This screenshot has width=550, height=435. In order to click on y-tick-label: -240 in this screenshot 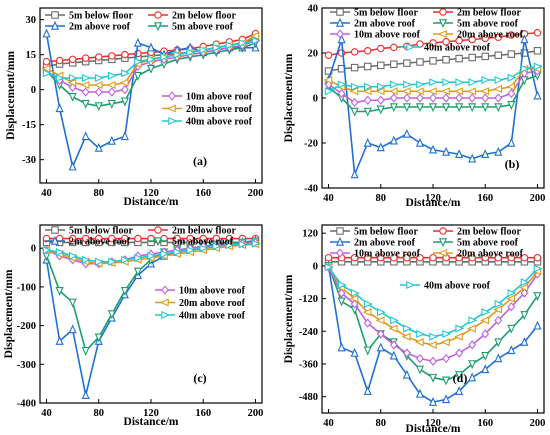, I will do `click(308, 332)`.